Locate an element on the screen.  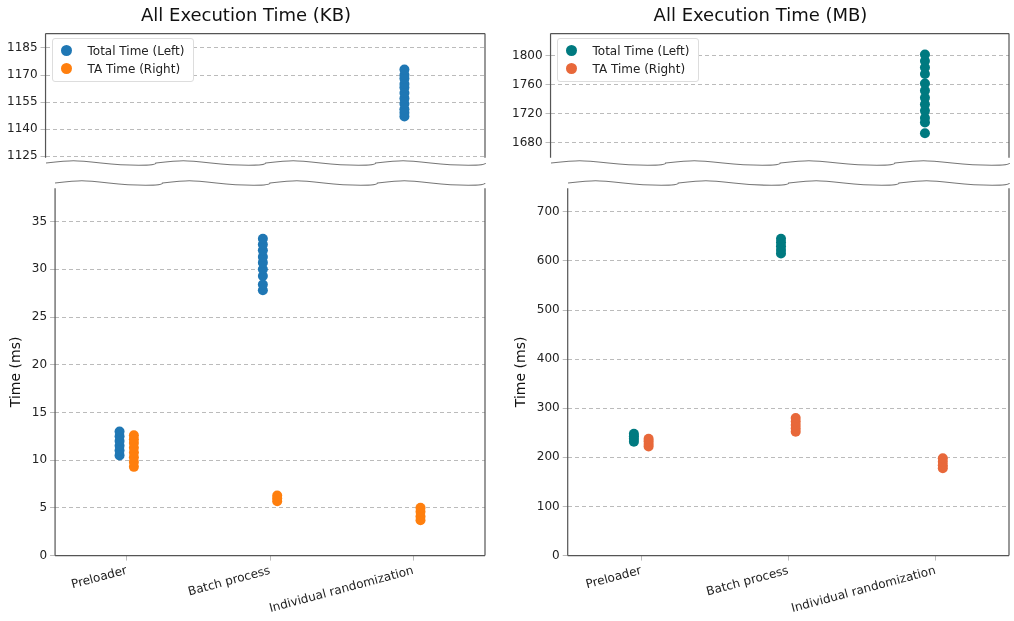
y-tick-label: 1760 is located at coordinates (527, 83).